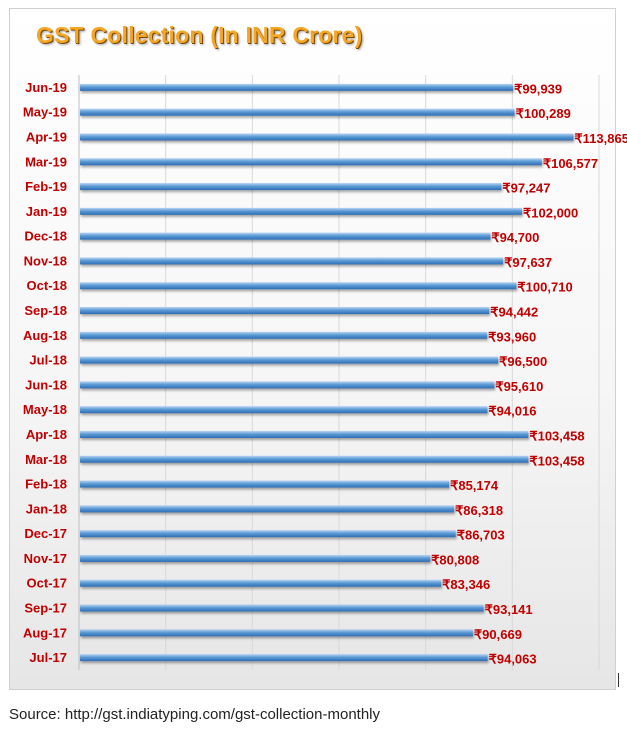 The image size is (627, 735). Describe the element at coordinates (45, 112) in the screenshot. I see `category-label: May-19` at that location.